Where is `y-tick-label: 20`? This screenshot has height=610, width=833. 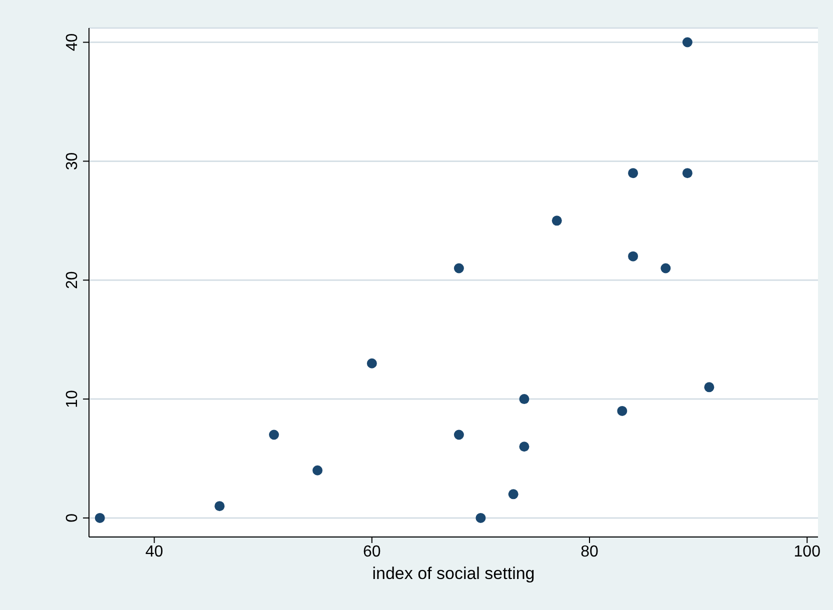
y-tick-label: 20 is located at coordinates (72, 280).